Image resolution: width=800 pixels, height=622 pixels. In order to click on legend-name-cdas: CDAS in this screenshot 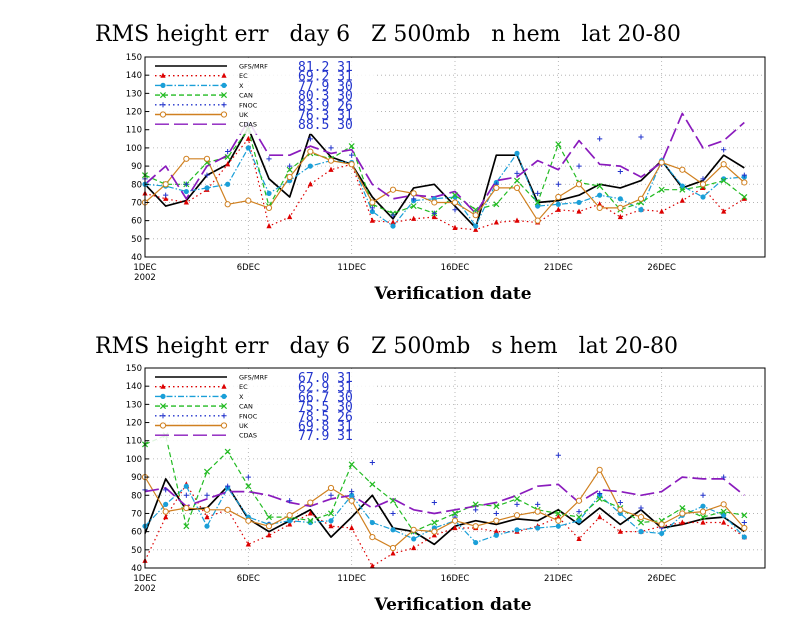, I will do `click(248, 436)`.